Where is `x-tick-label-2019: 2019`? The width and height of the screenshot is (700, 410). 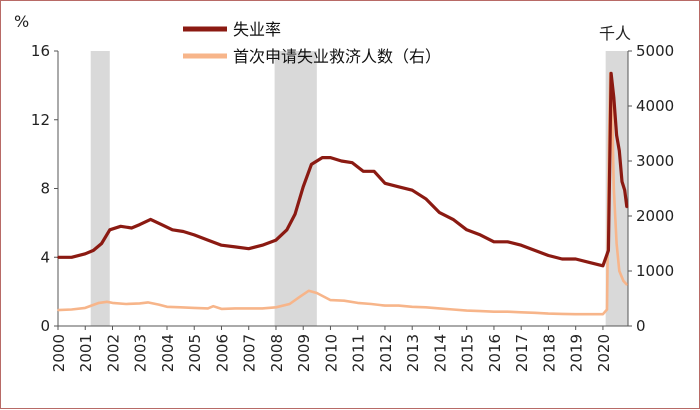 x-tick-label-2019: 2019 is located at coordinates (577, 353).